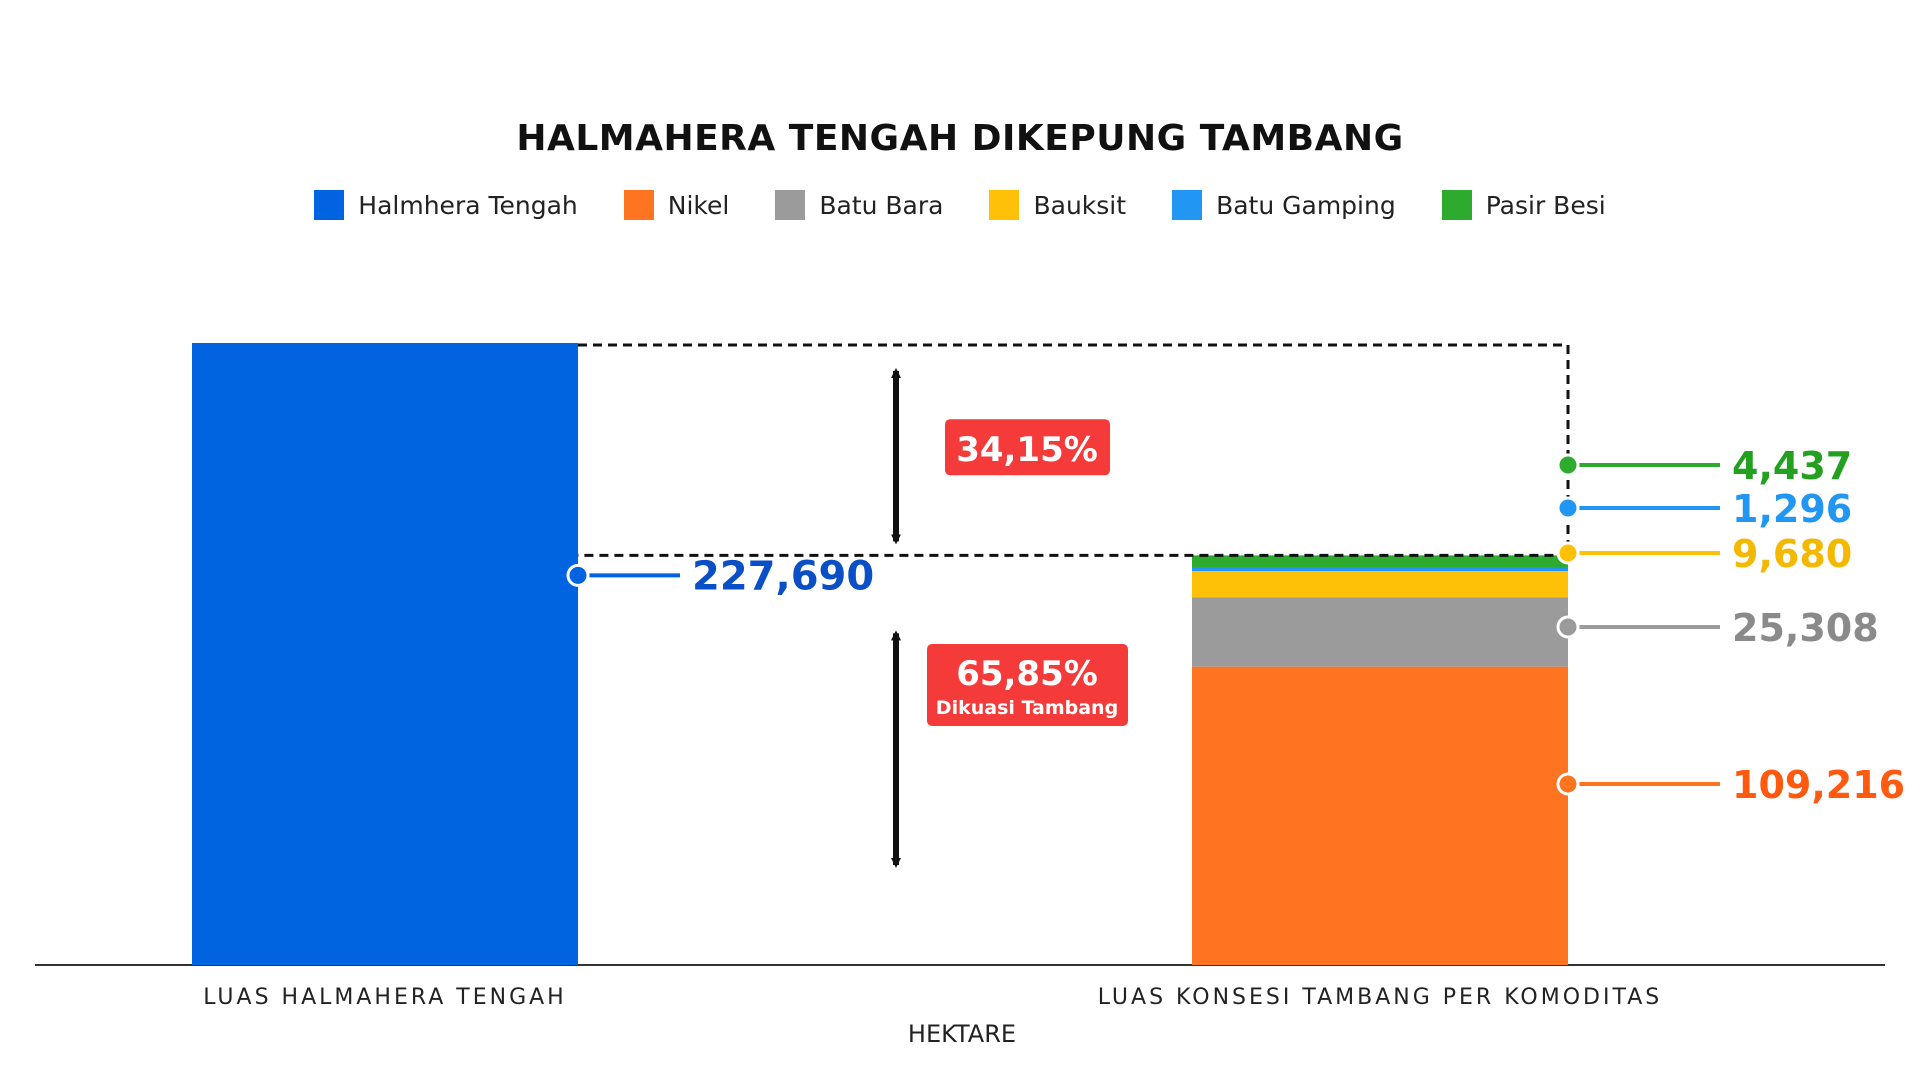 This screenshot has height=1080, width=1920. What do you see at coordinates (1380, 997) in the screenshot?
I see `category-label-1: LUAS KONSESI TAMBANG PER KOMODITAS` at bounding box center [1380, 997].